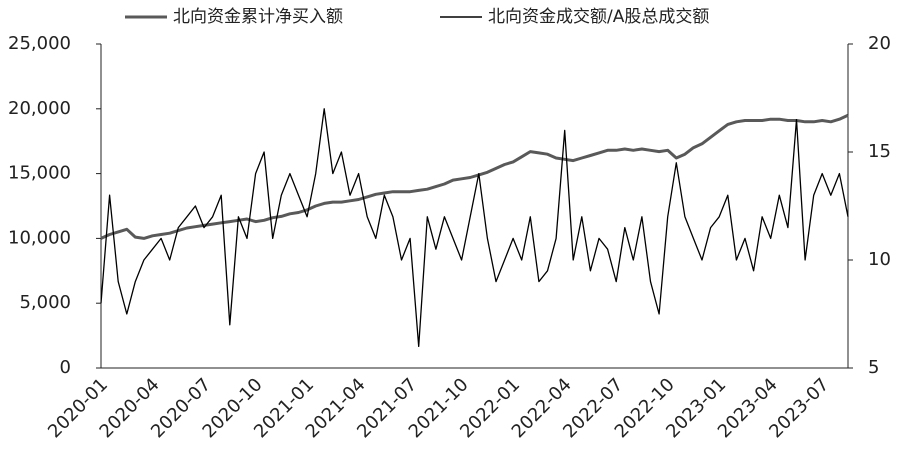  What do you see at coordinates (65, 367) in the screenshot?
I see `y-tick-label: 0` at bounding box center [65, 367].